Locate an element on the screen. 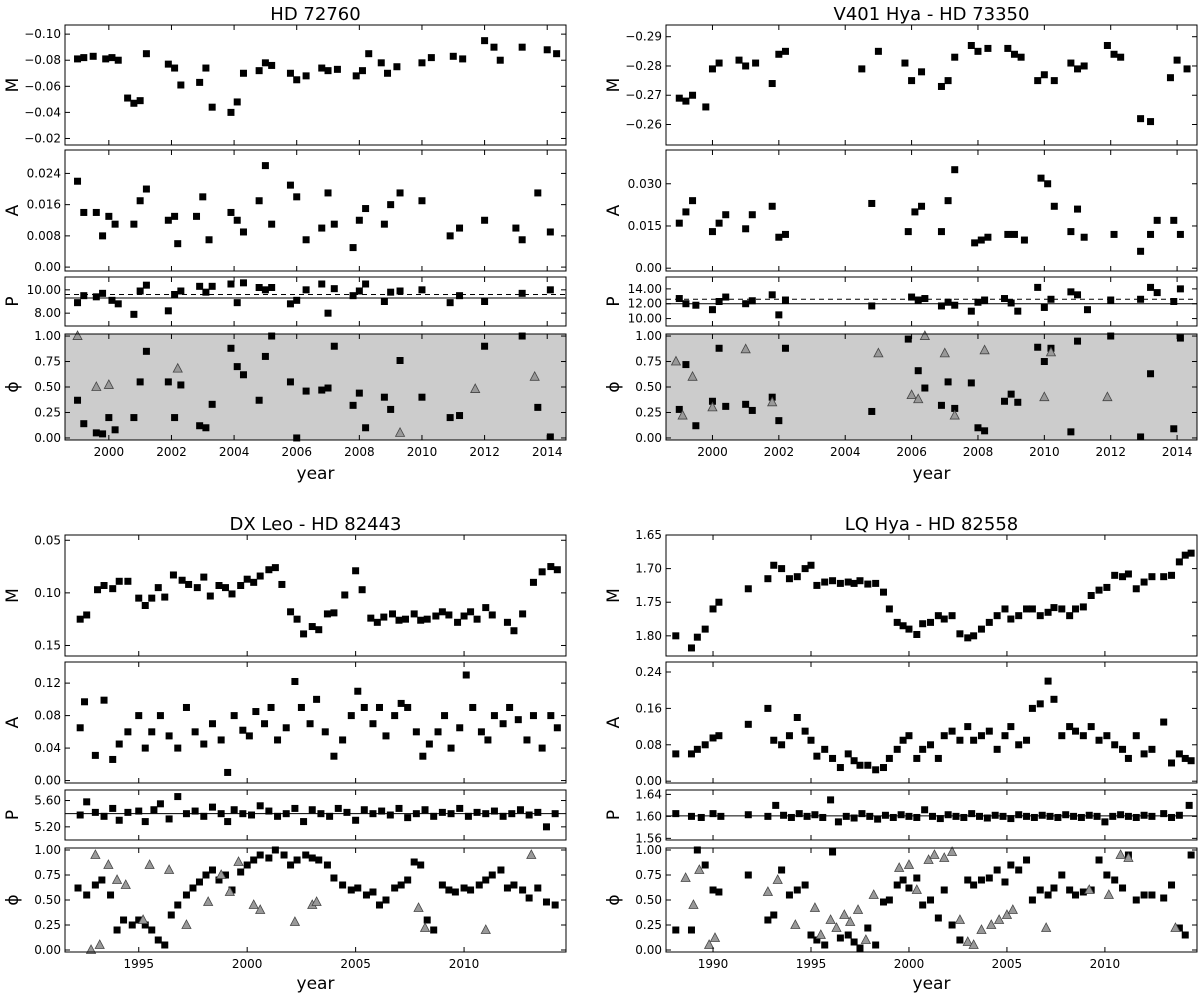 The height and width of the screenshot is (995, 1200). x-tick-label: 2010 is located at coordinates (1044, 452).